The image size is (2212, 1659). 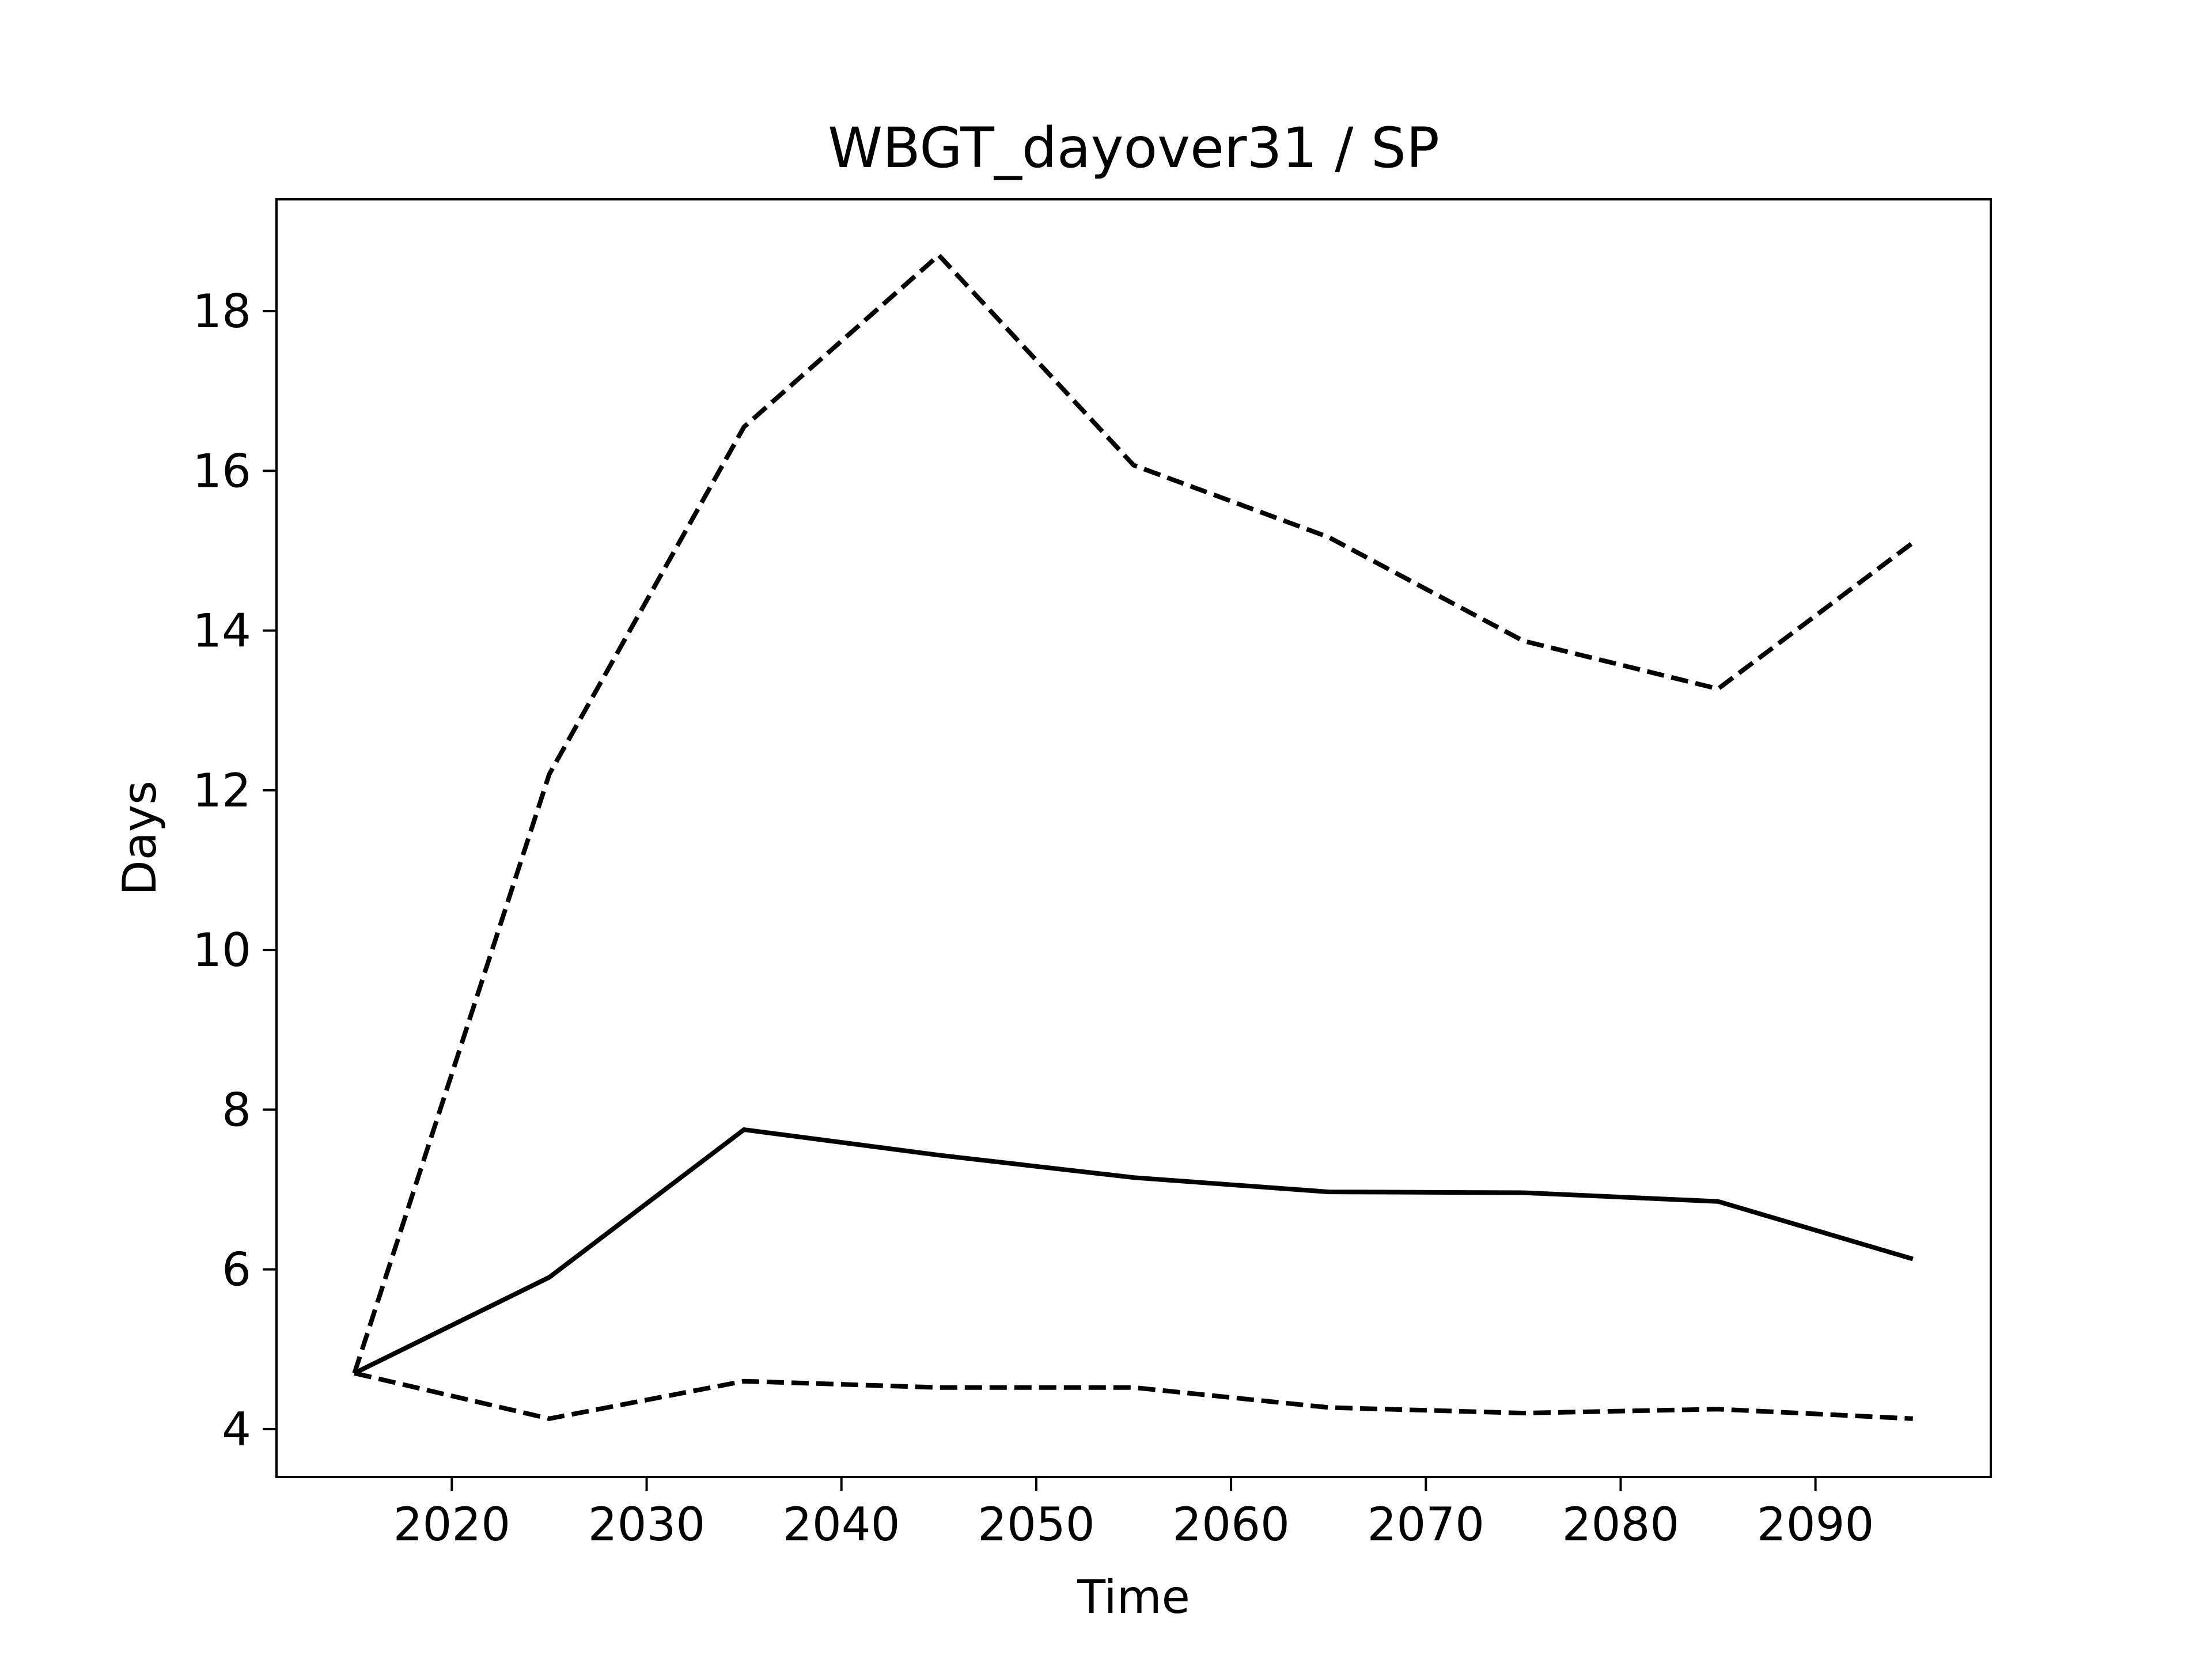 What do you see at coordinates (1815, 1524) in the screenshot?
I see `x-tick-label: 2090` at bounding box center [1815, 1524].